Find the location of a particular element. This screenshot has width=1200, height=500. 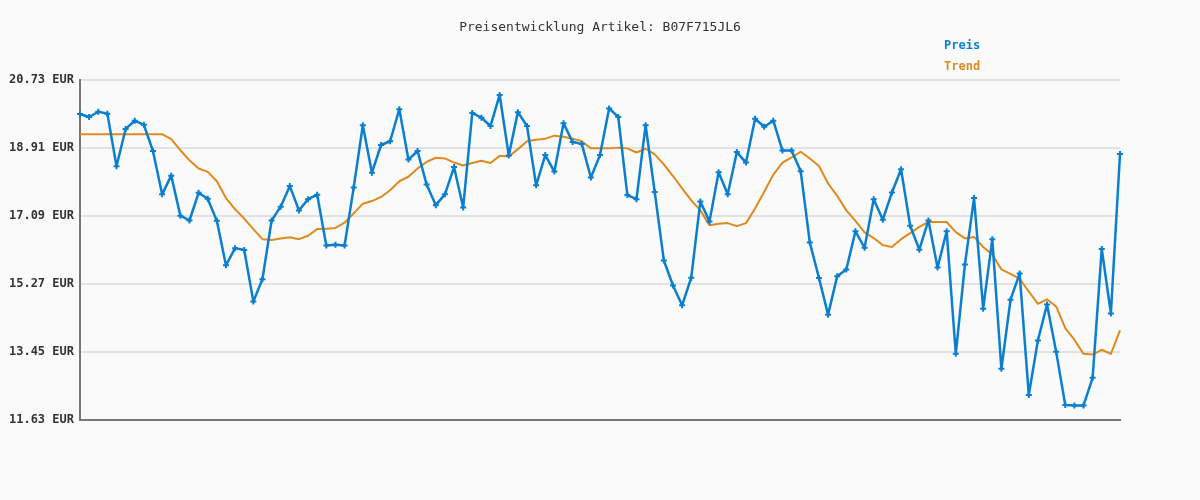

y-tick-label: 11.63 EUR is located at coordinates (41, 419).